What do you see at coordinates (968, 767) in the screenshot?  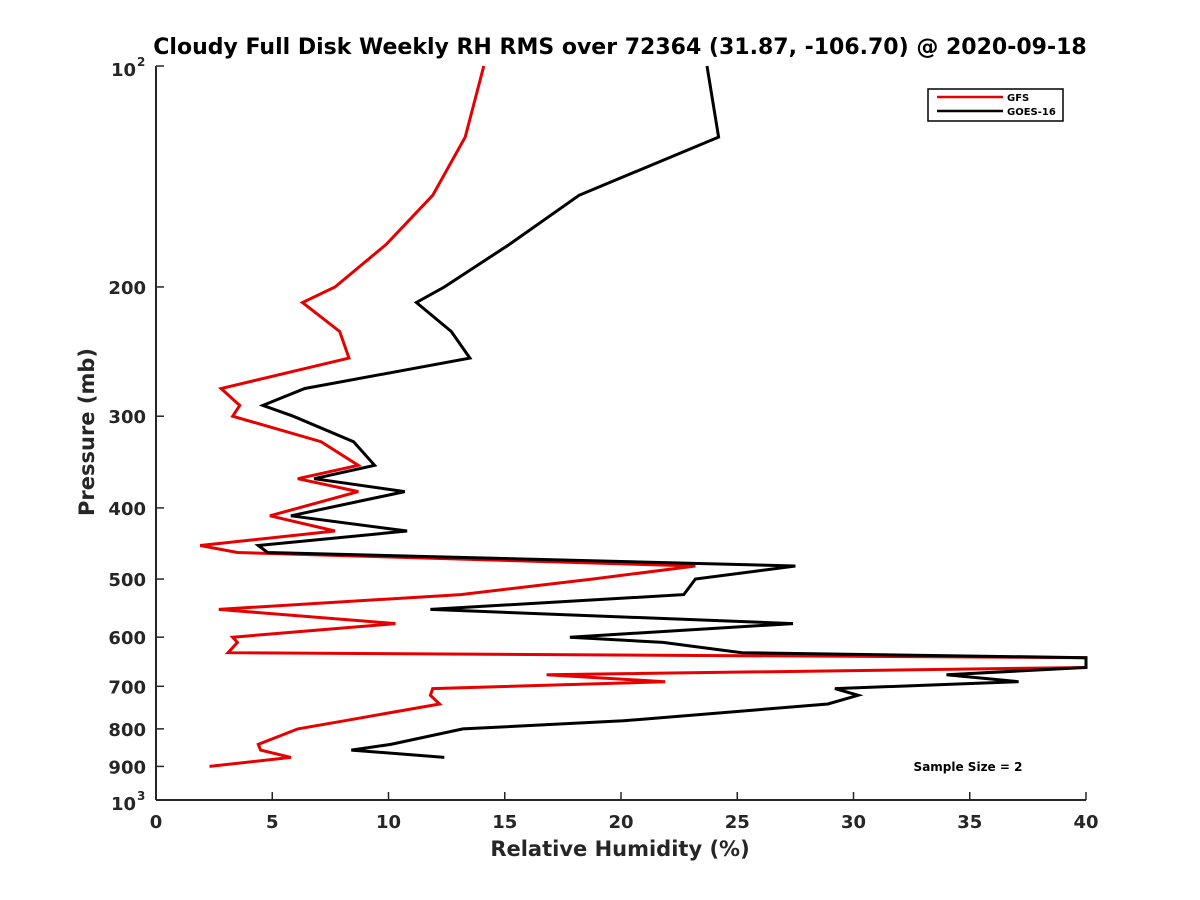 I see `sample-size-annotation: Sample Size = 2` at bounding box center [968, 767].